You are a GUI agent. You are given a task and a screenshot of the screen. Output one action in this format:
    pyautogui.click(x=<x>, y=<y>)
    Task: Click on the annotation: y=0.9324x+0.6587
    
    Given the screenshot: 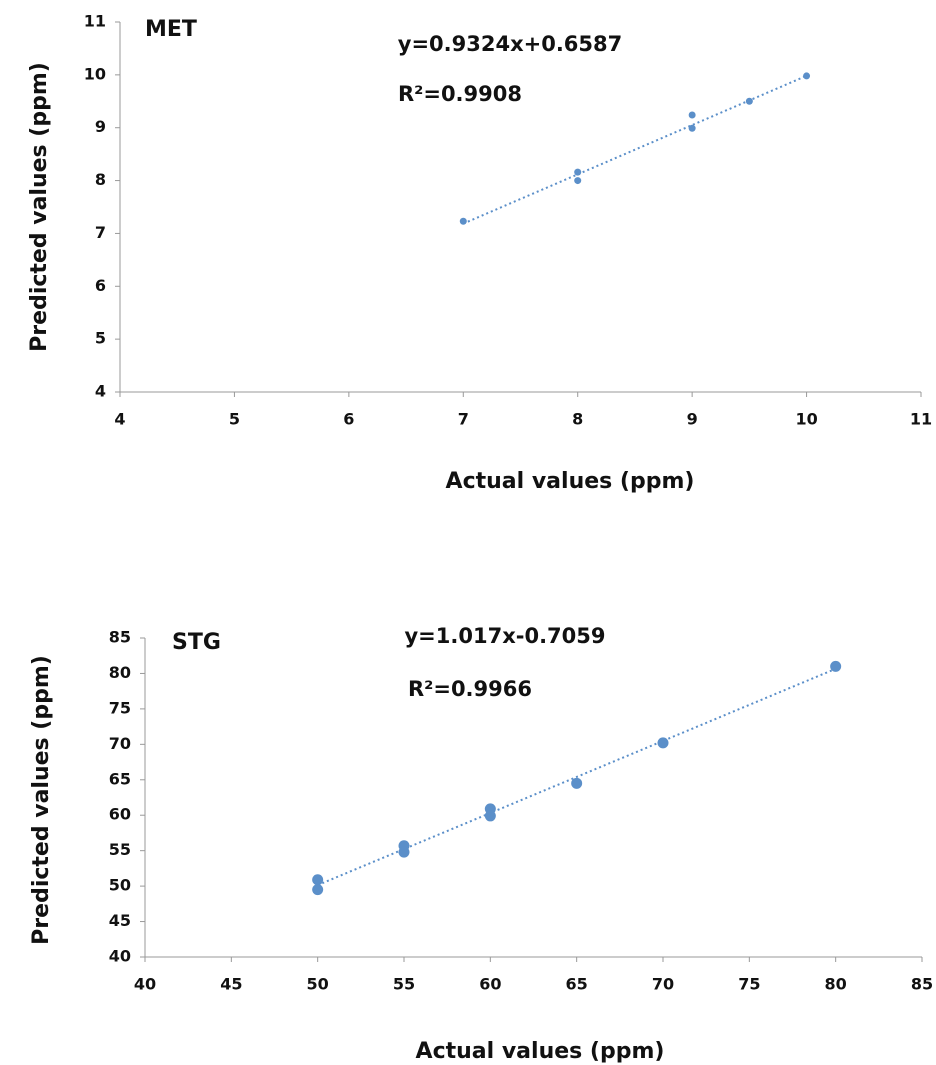 What is the action you would take?
    pyautogui.click(x=510, y=44)
    